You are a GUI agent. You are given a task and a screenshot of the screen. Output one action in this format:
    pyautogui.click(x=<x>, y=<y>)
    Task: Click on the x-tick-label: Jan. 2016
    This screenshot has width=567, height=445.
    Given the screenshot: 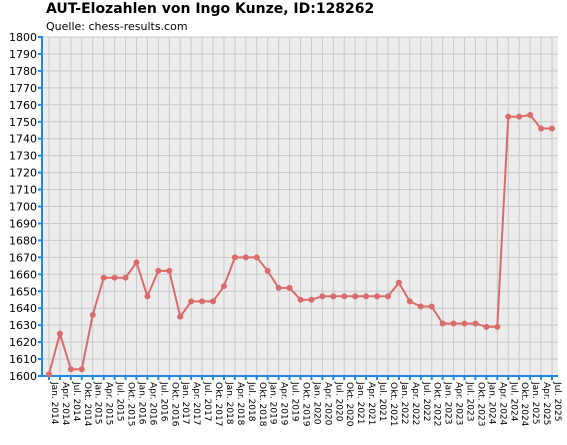 What is the action you would take?
    pyautogui.click(x=141, y=403)
    